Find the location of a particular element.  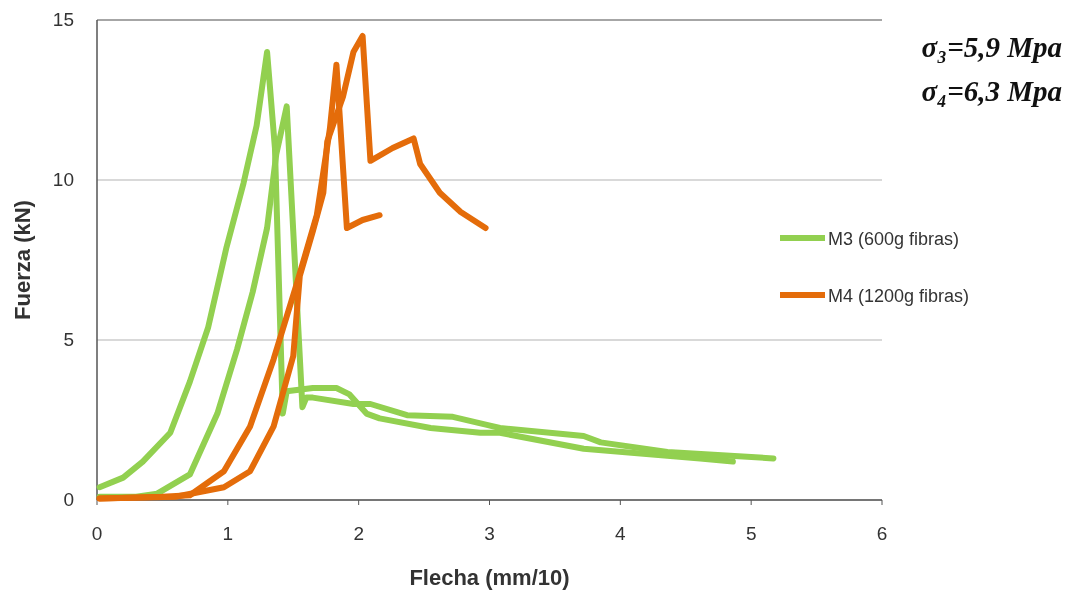

x-axis-title: Flecha (mm/10) is located at coordinates (489, 577).